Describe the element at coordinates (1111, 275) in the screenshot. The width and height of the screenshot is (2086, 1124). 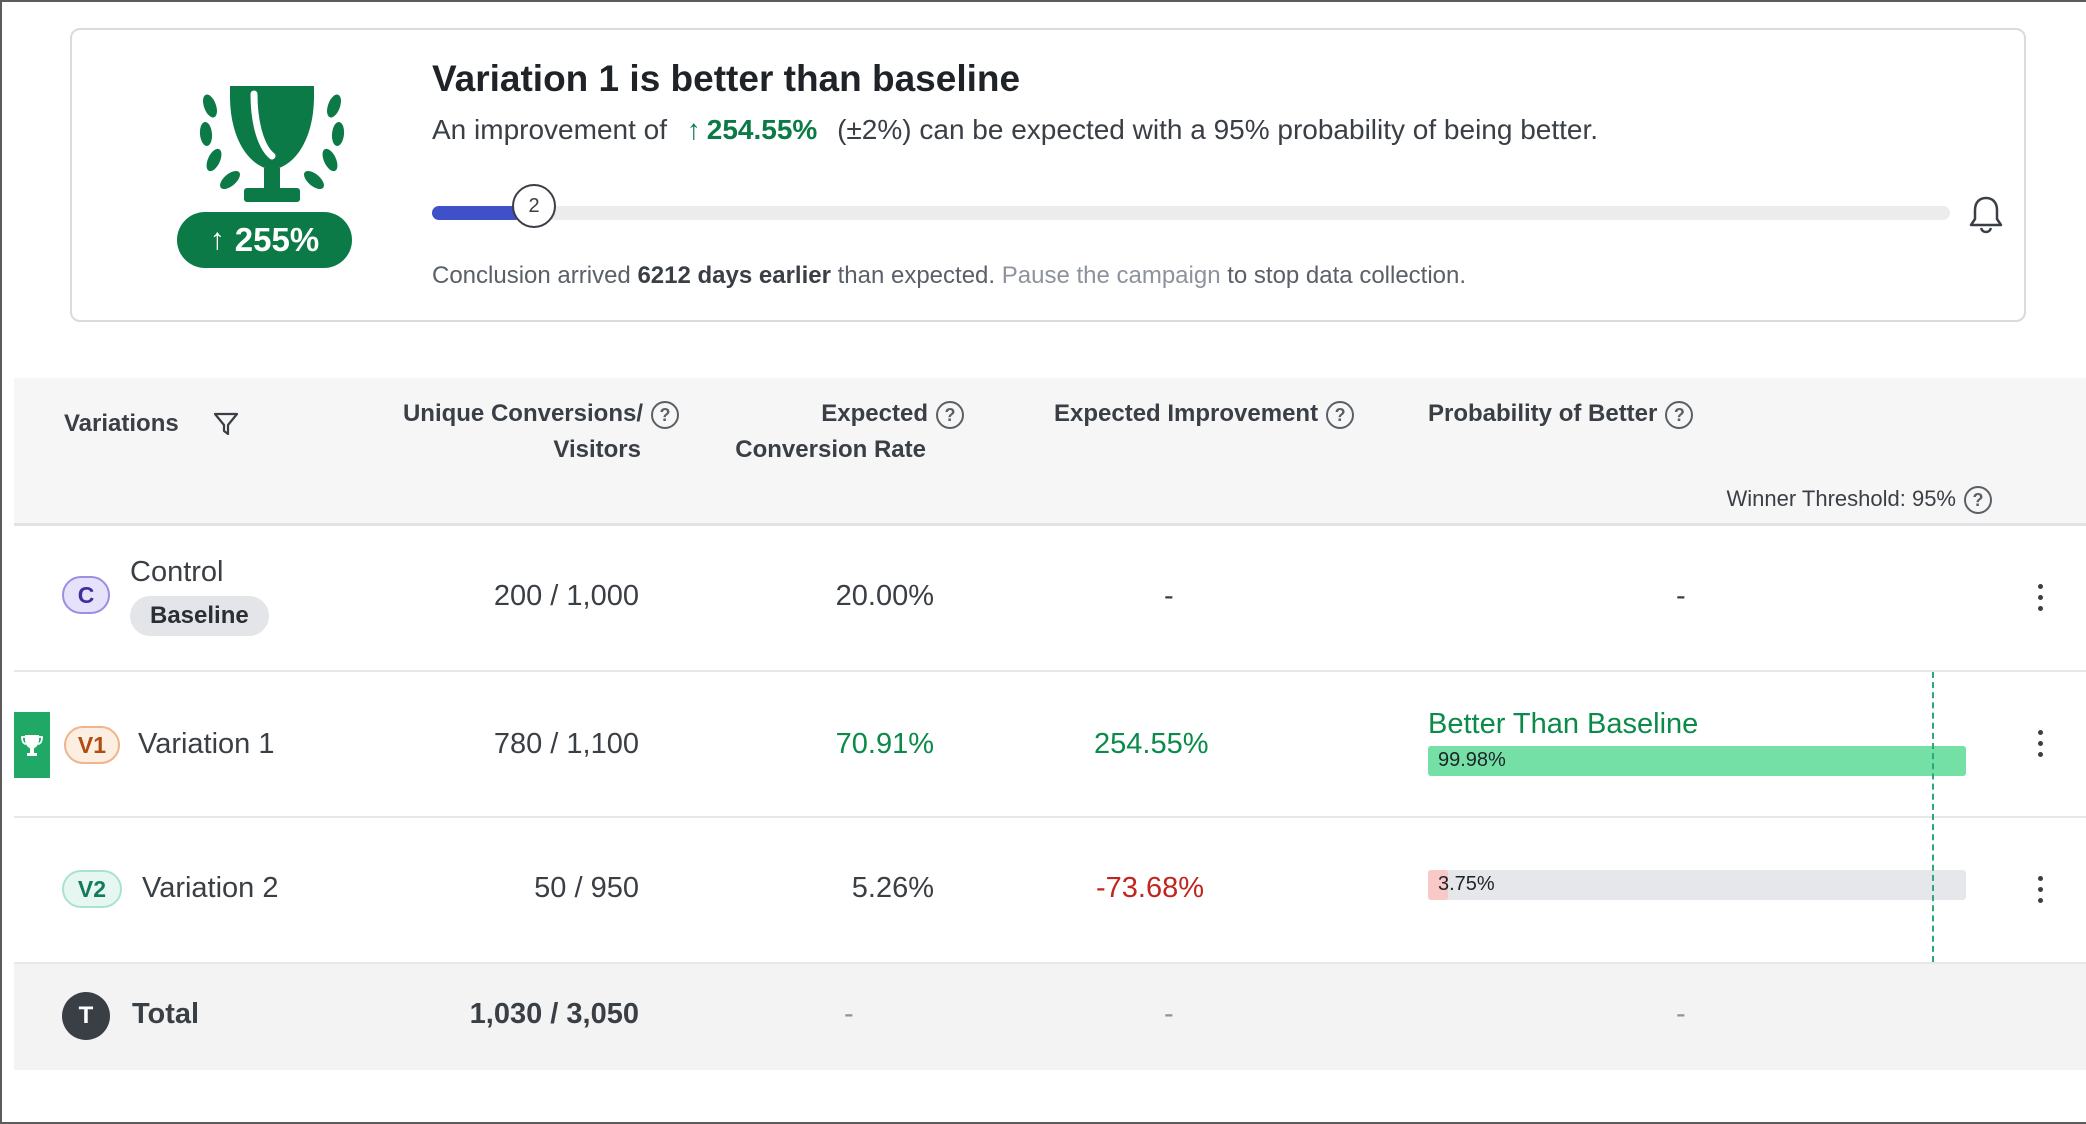
I see `pause-campaign-link: Pause the campaign` at that location.